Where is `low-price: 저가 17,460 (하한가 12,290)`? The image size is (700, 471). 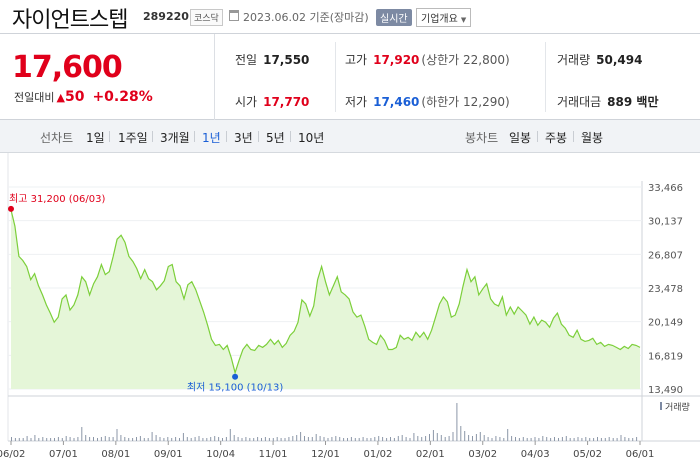
low-price: 저가 17,460 (하한가 12,290) is located at coordinates (427, 101).